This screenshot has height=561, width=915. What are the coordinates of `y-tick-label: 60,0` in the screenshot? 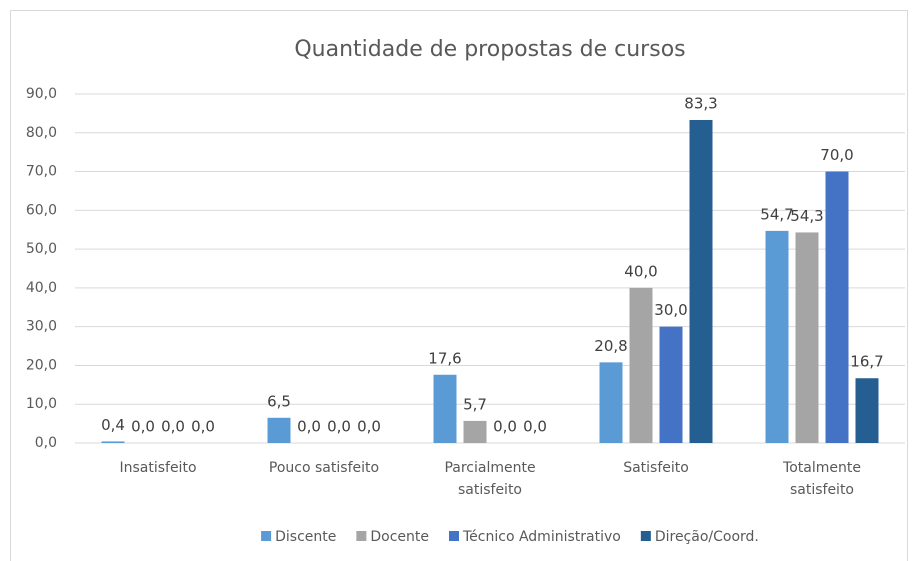 It's located at (41, 210).